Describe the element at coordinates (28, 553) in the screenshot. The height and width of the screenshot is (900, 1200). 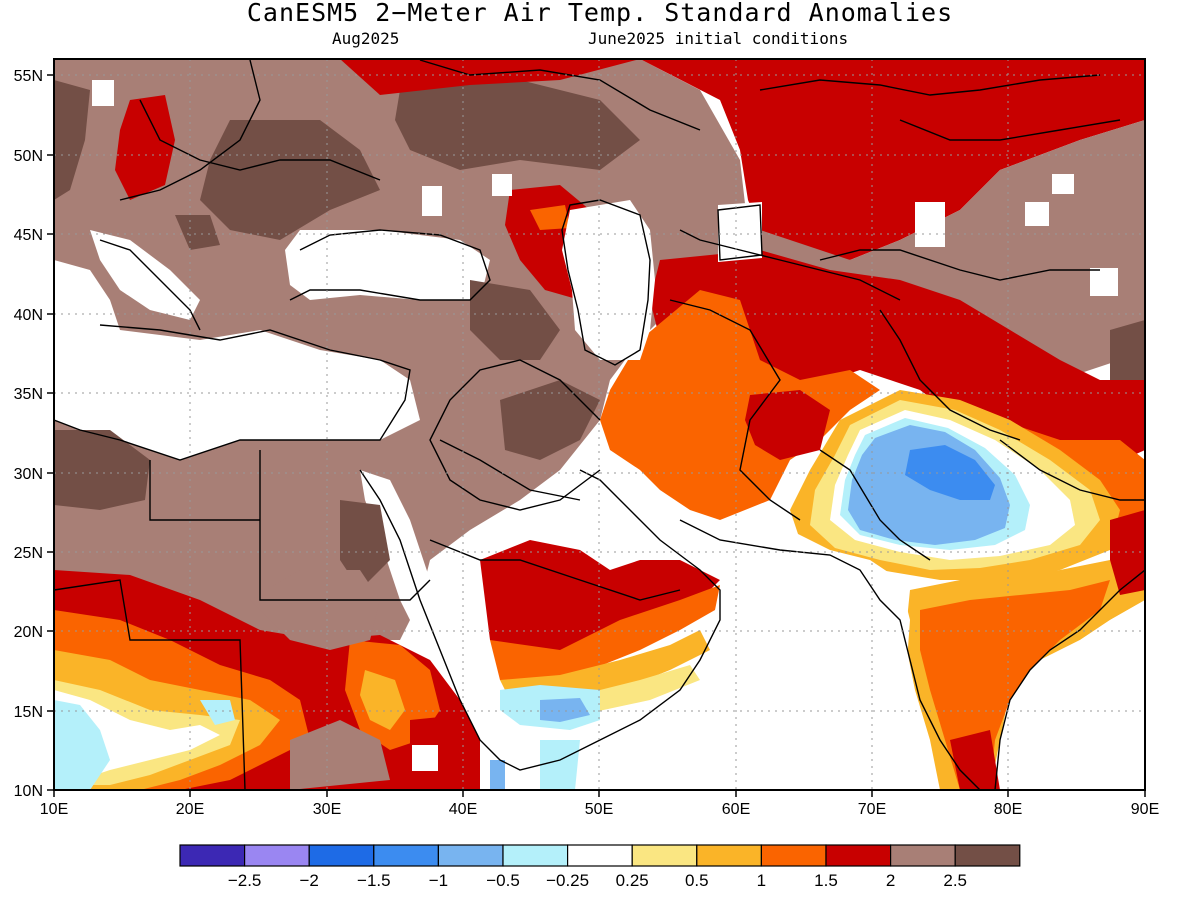
I see `lat-tick-label: 25N` at that location.